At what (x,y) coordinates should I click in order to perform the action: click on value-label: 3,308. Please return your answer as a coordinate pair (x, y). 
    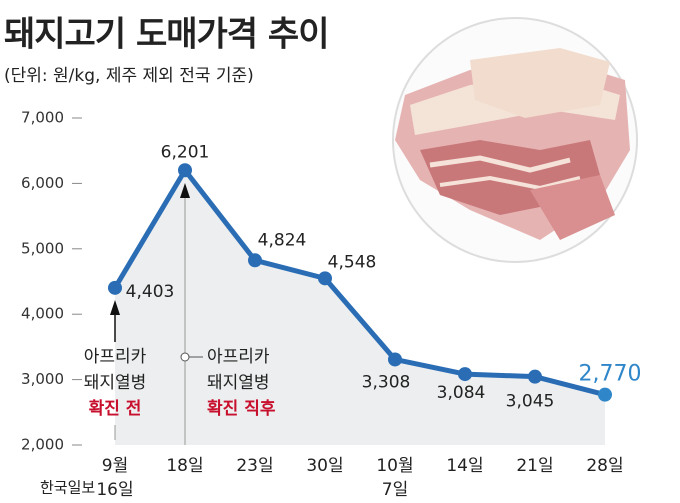
    Looking at the image, I should click on (386, 382).